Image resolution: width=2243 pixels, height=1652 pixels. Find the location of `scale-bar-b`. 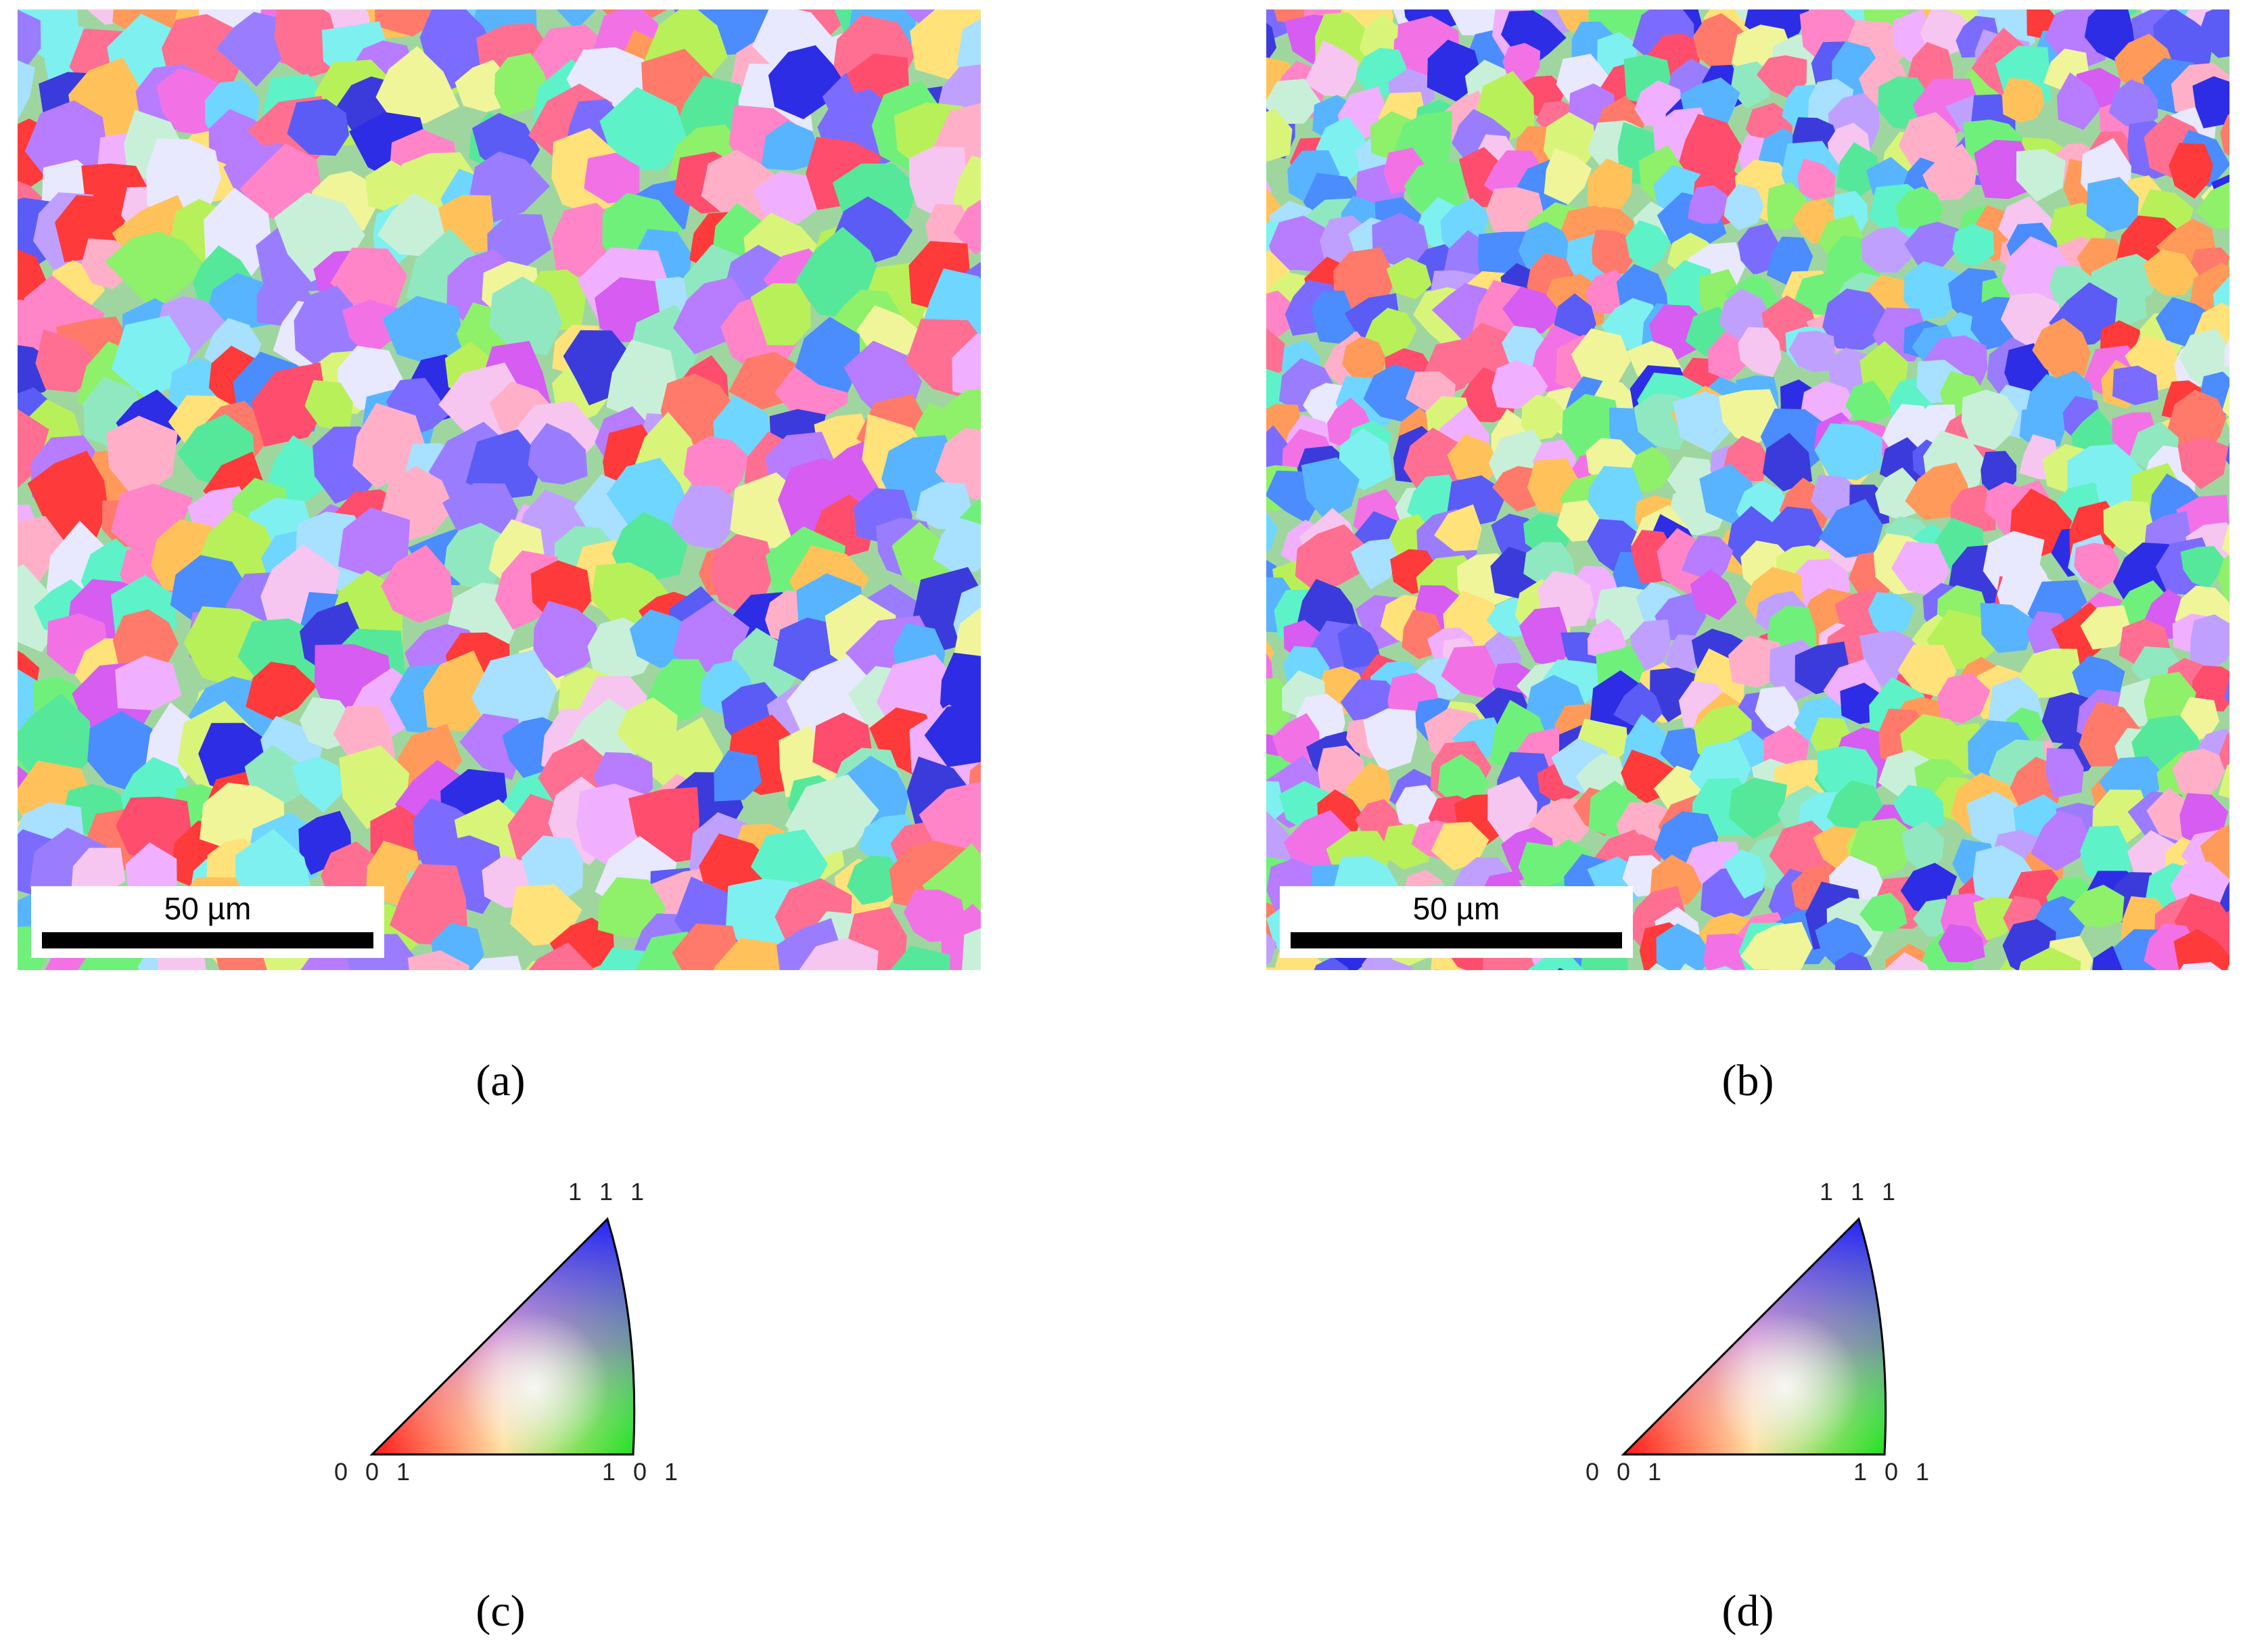

scale-bar-b is located at coordinates (1457, 940).